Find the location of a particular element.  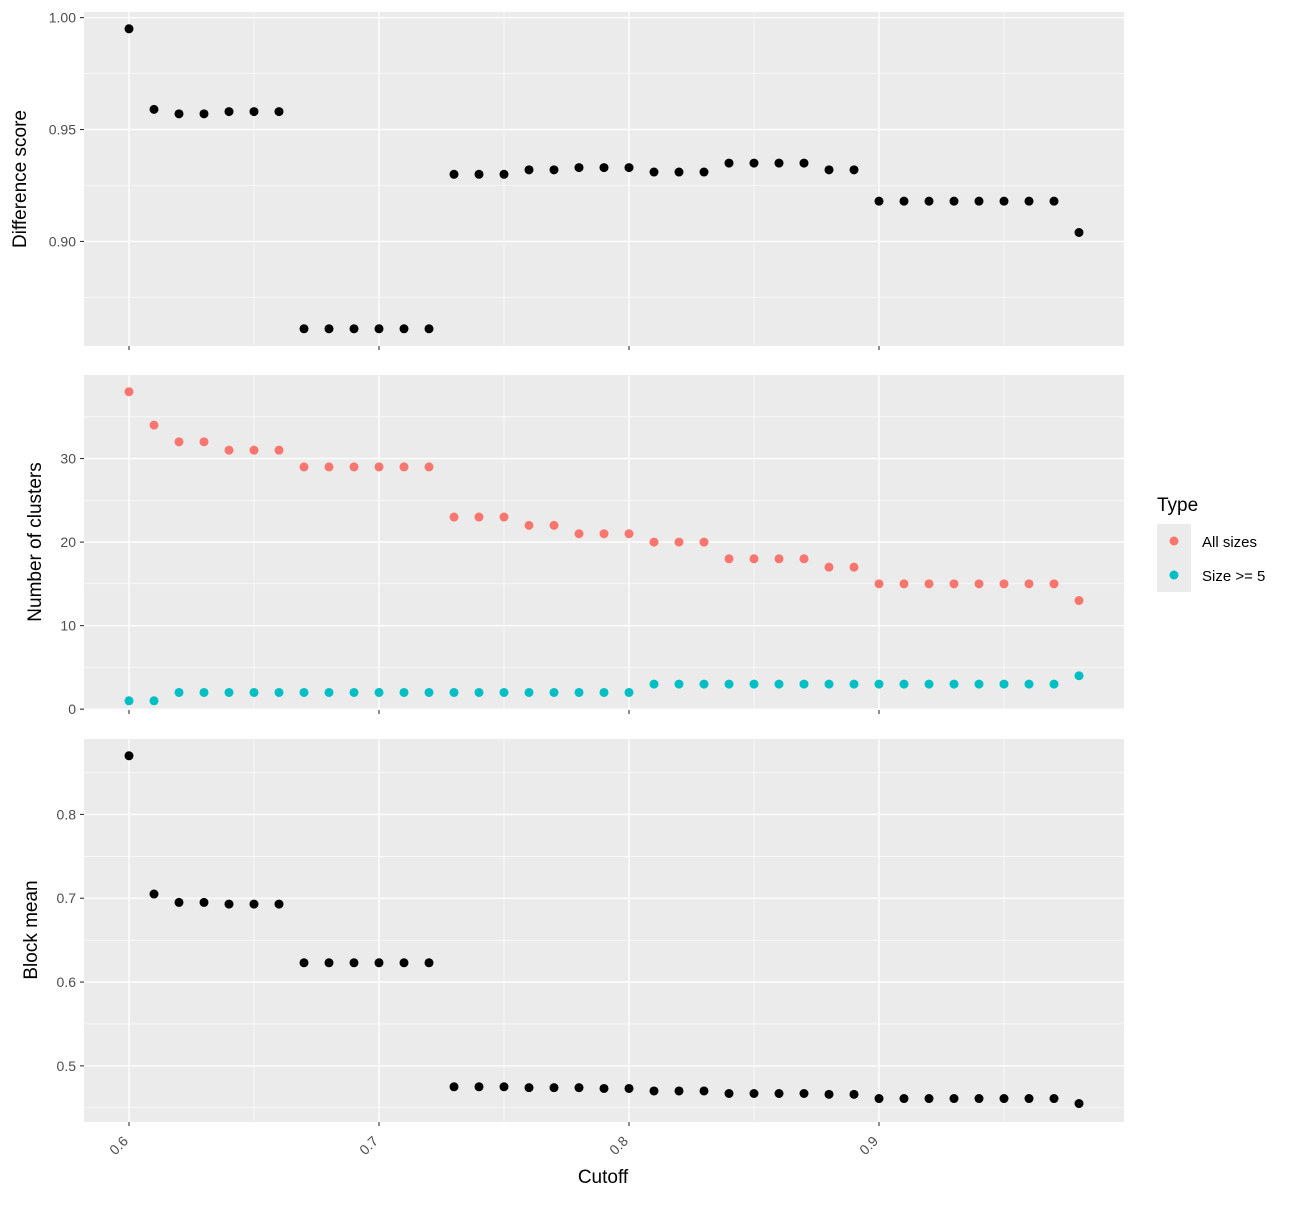

y-tick-label: 20 is located at coordinates (68, 542).